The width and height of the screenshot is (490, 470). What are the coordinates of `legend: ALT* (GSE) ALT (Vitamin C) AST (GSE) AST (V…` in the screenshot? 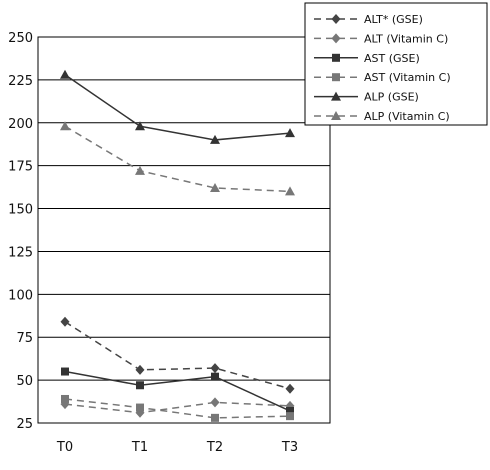 It's located at (396, 64).